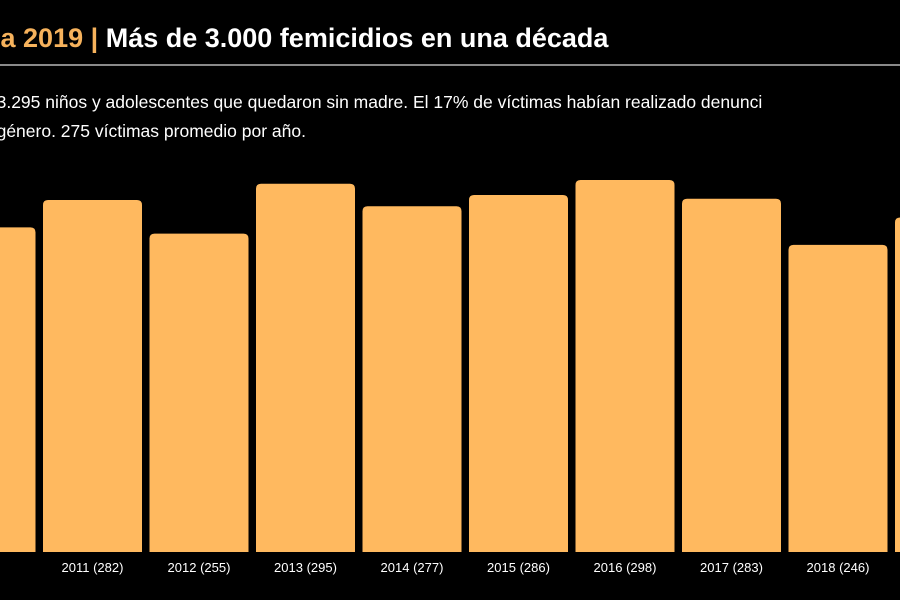  Describe the element at coordinates (518, 567) in the screenshot. I see `x-tick-label-5: 2015 (286)` at that location.